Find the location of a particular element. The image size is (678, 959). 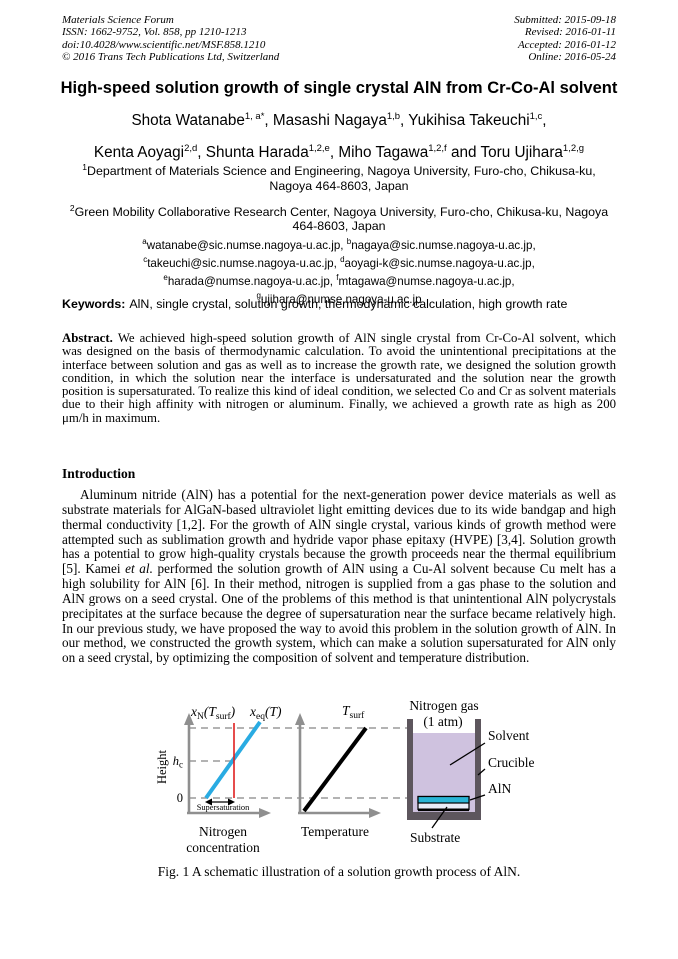

author-name: Masashi Nagaya is located at coordinates (329, 121).